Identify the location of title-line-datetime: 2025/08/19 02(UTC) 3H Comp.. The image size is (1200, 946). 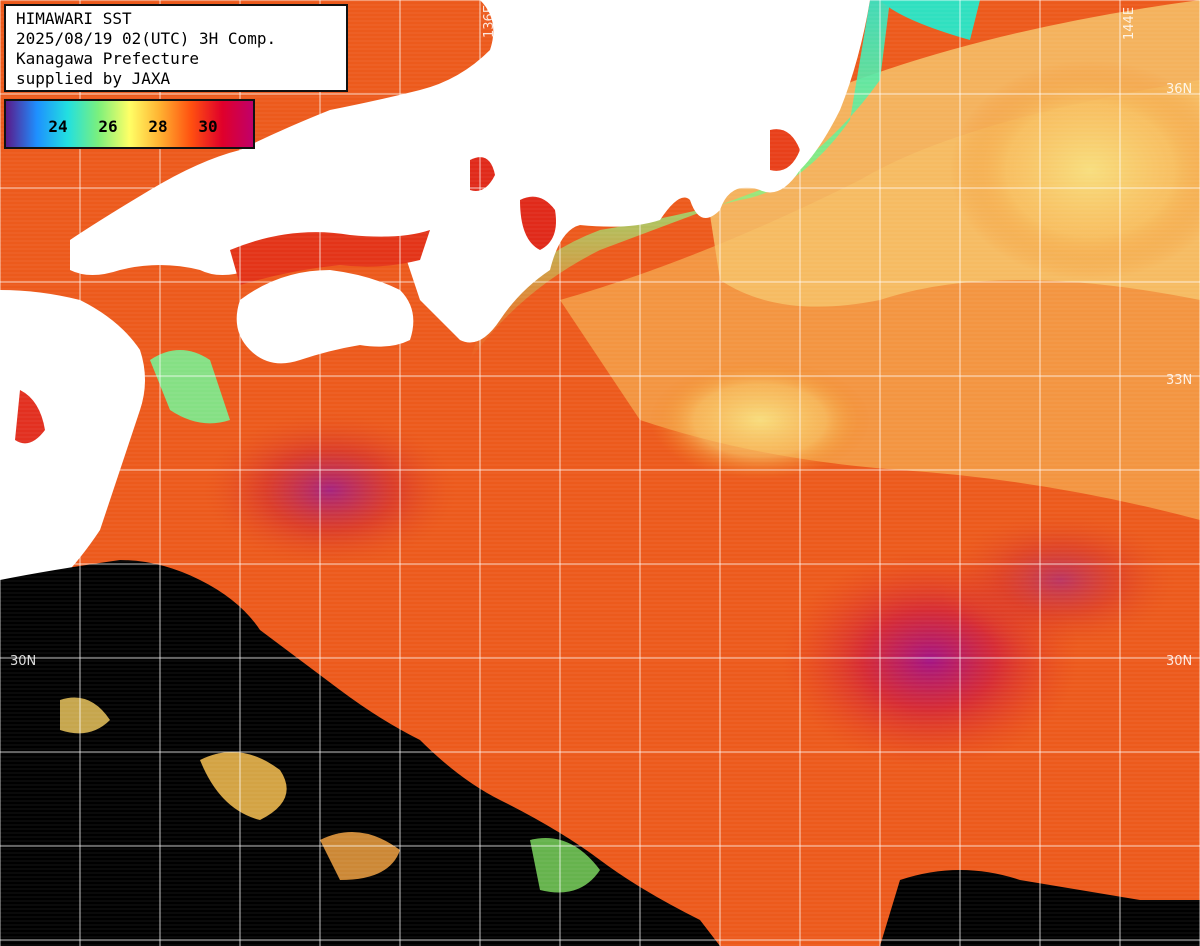
(146, 38).